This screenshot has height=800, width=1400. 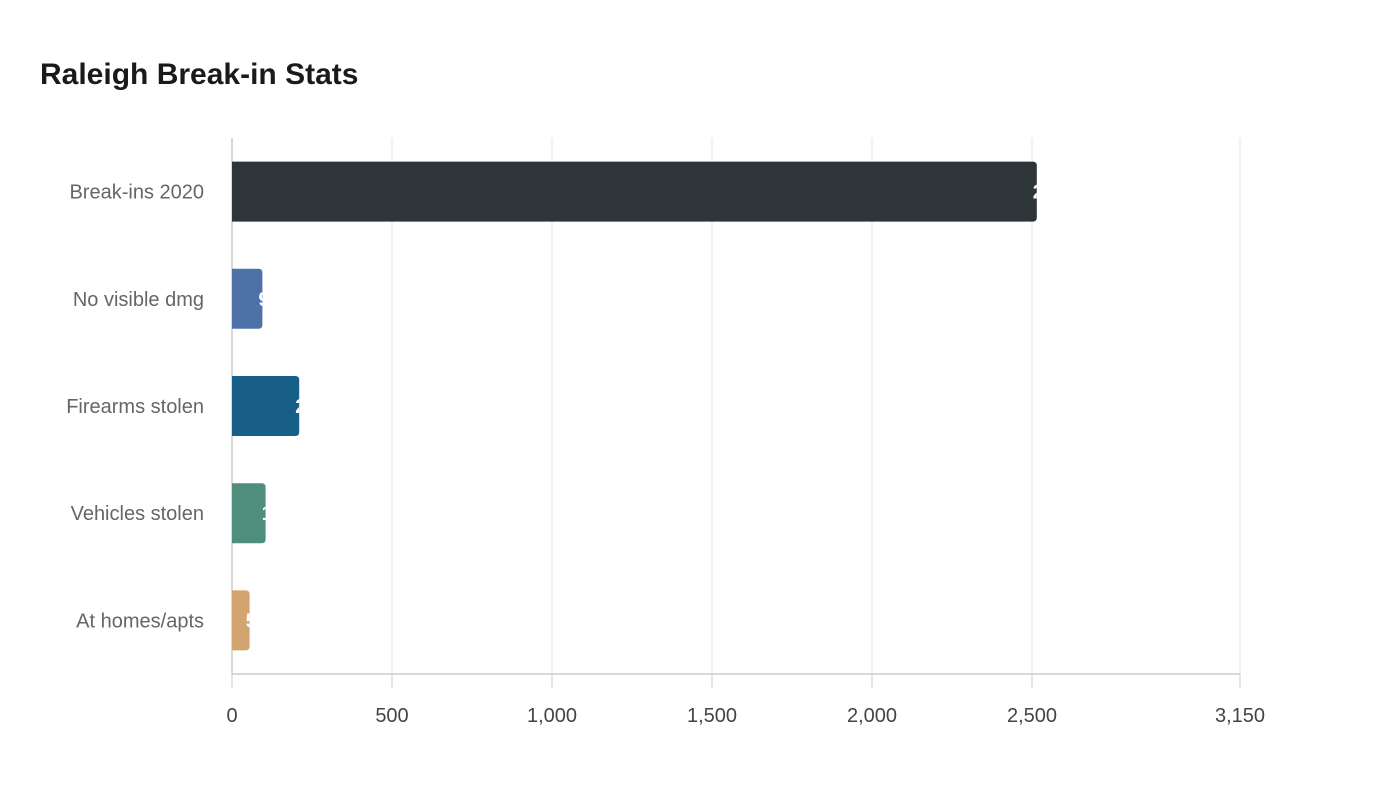 I want to click on x-tick-label: 2,500, so click(x=1032, y=716).